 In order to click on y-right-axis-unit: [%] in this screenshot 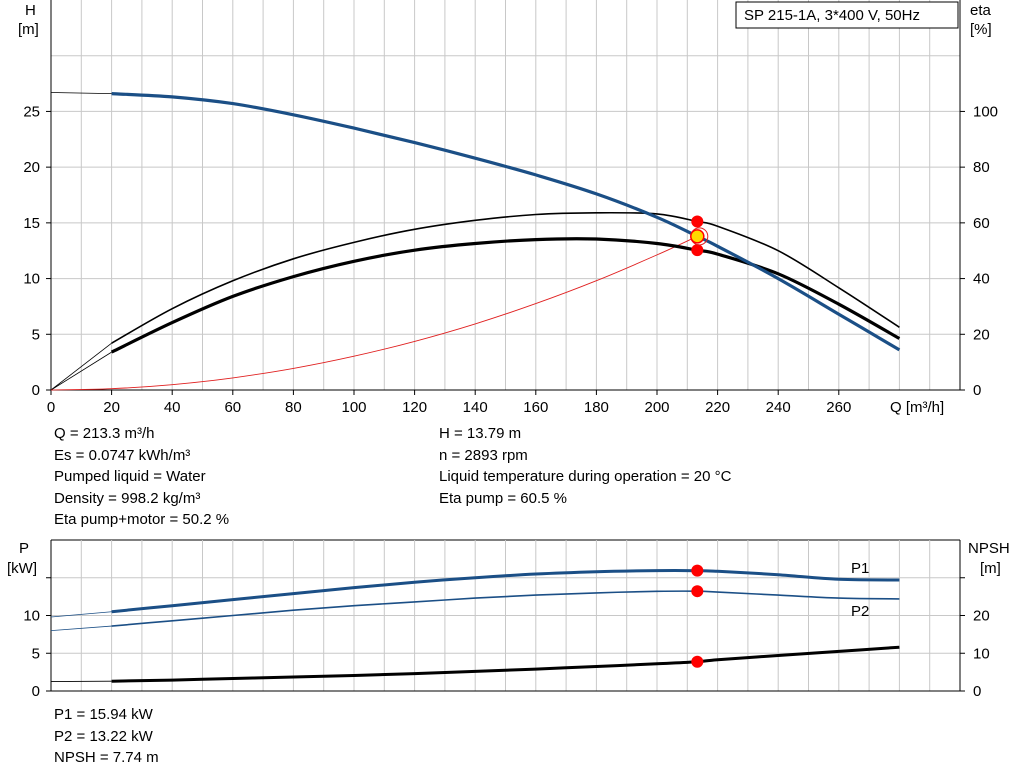, I will do `click(981, 29)`.